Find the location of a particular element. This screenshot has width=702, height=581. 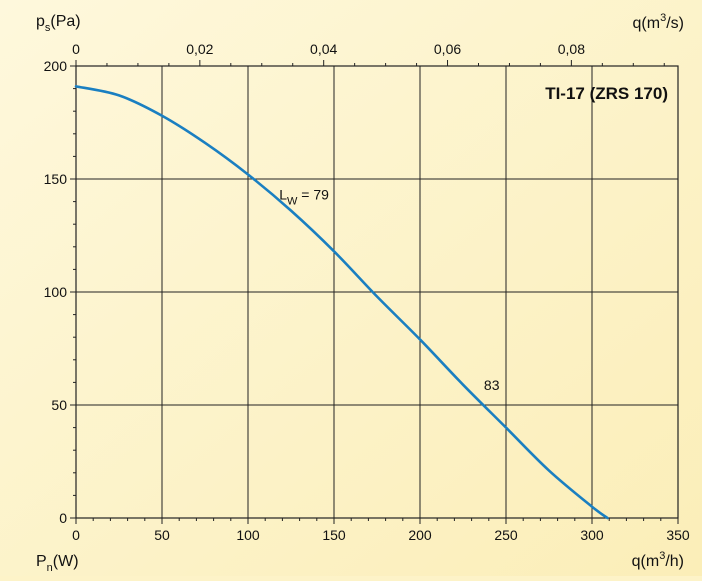

y-tick-label: 50 is located at coordinates (59, 405).